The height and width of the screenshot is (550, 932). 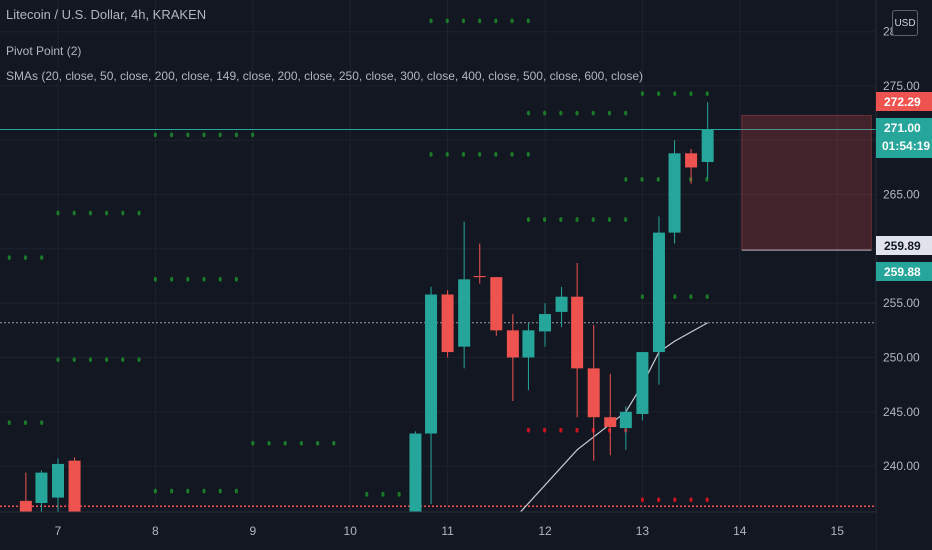 What do you see at coordinates (905, 23) in the screenshot?
I see `currency-button: USD` at bounding box center [905, 23].